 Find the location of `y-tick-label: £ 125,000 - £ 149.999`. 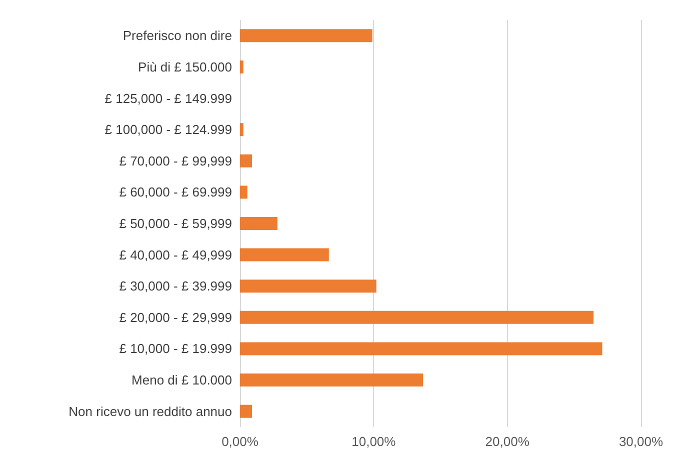

y-tick-label: £ 125,000 - £ 149.999 is located at coordinates (168, 98).